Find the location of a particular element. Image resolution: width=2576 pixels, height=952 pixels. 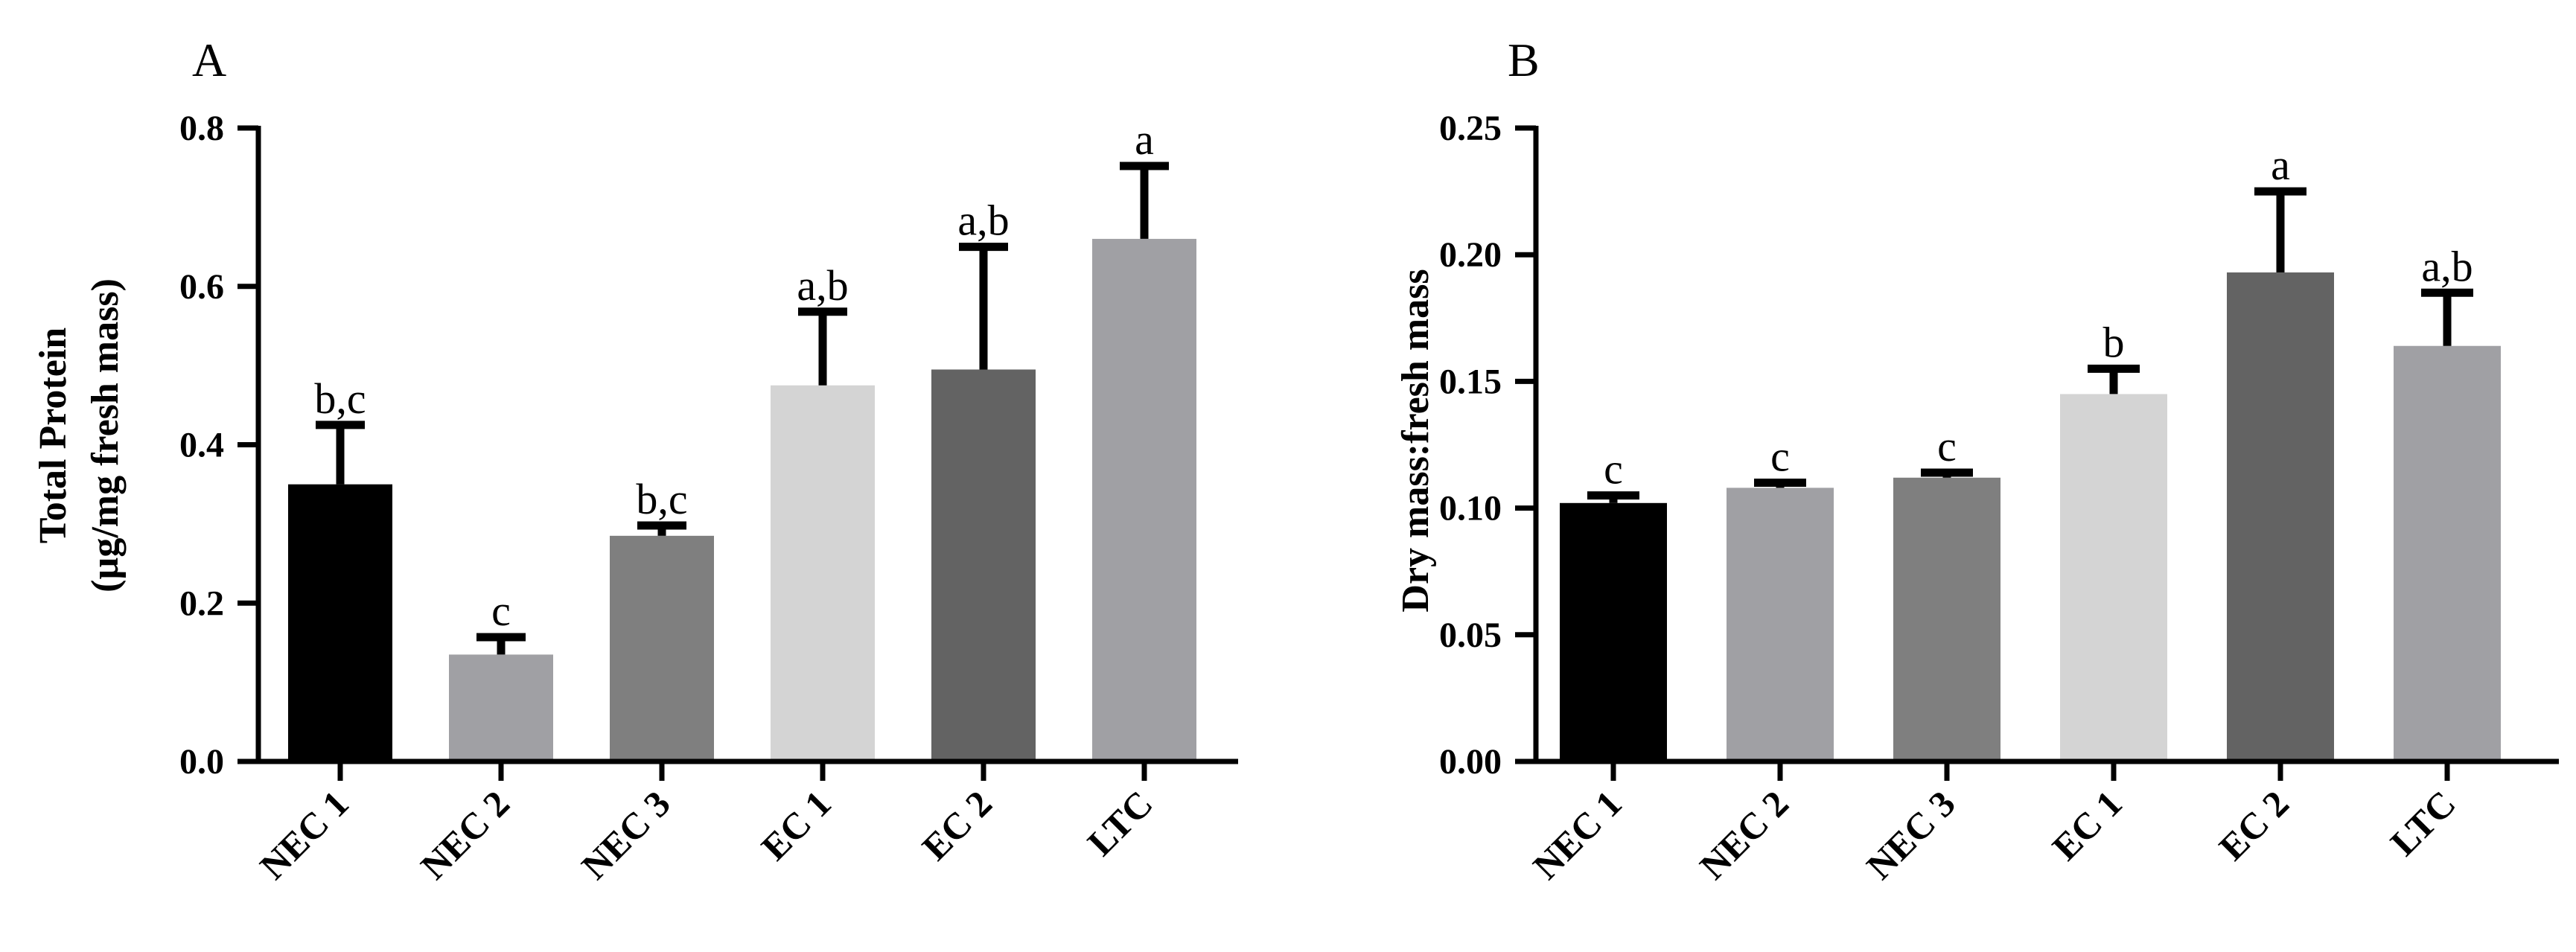

panel-b-y-tick-label: 0.10 is located at coordinates (1470, 508).